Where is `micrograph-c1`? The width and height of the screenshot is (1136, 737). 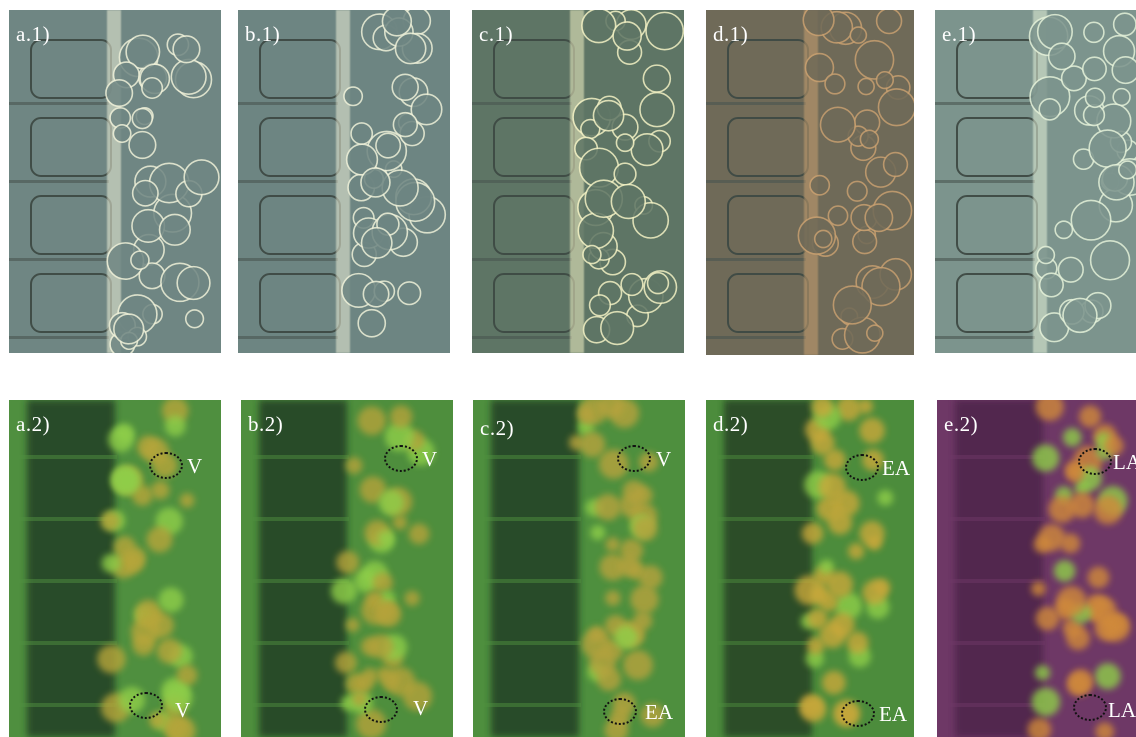
micrograph-c1 is located at coordinates (578, 181).